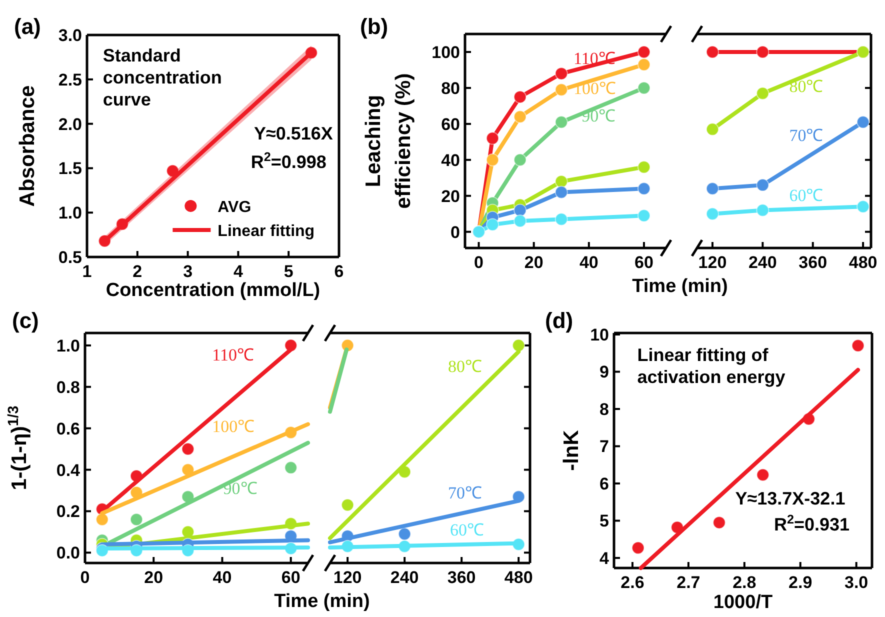  I want to click on x-tick-label: 4, so click(238, 271).